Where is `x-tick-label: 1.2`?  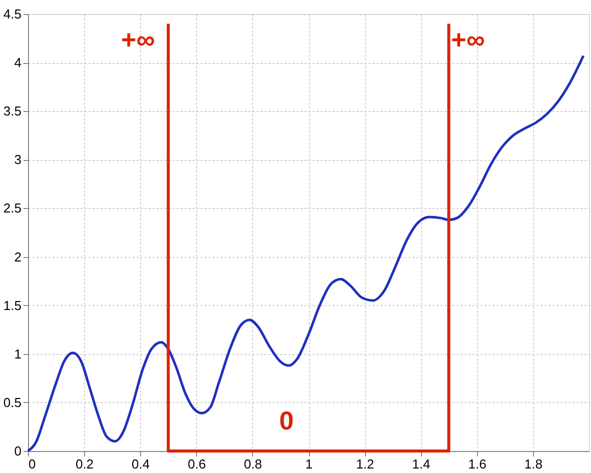
x-tick-label: 1.2 is located at coordinates (365, 464).